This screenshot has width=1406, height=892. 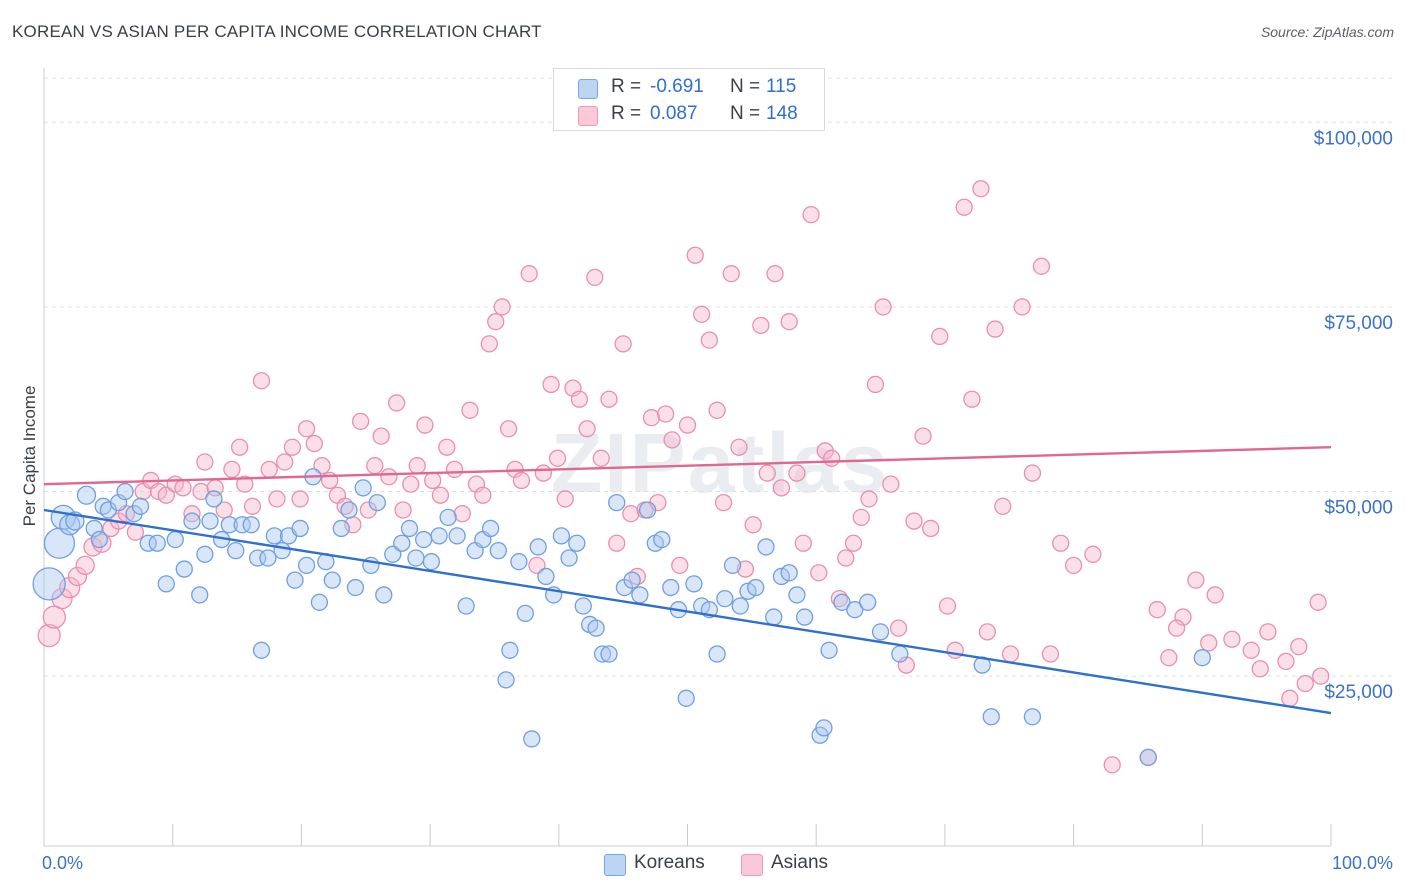 I want to click on r-label: R =, so click(x=626, y=113).